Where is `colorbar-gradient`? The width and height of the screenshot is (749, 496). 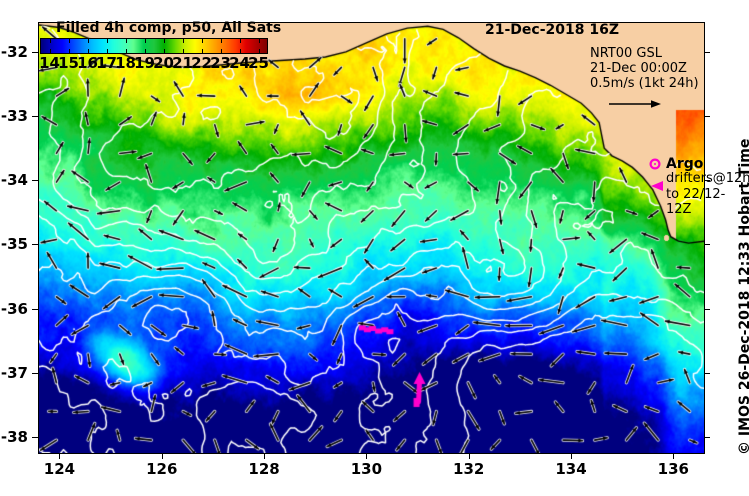
colorbar-gradient is located at coordinates (154, 46).